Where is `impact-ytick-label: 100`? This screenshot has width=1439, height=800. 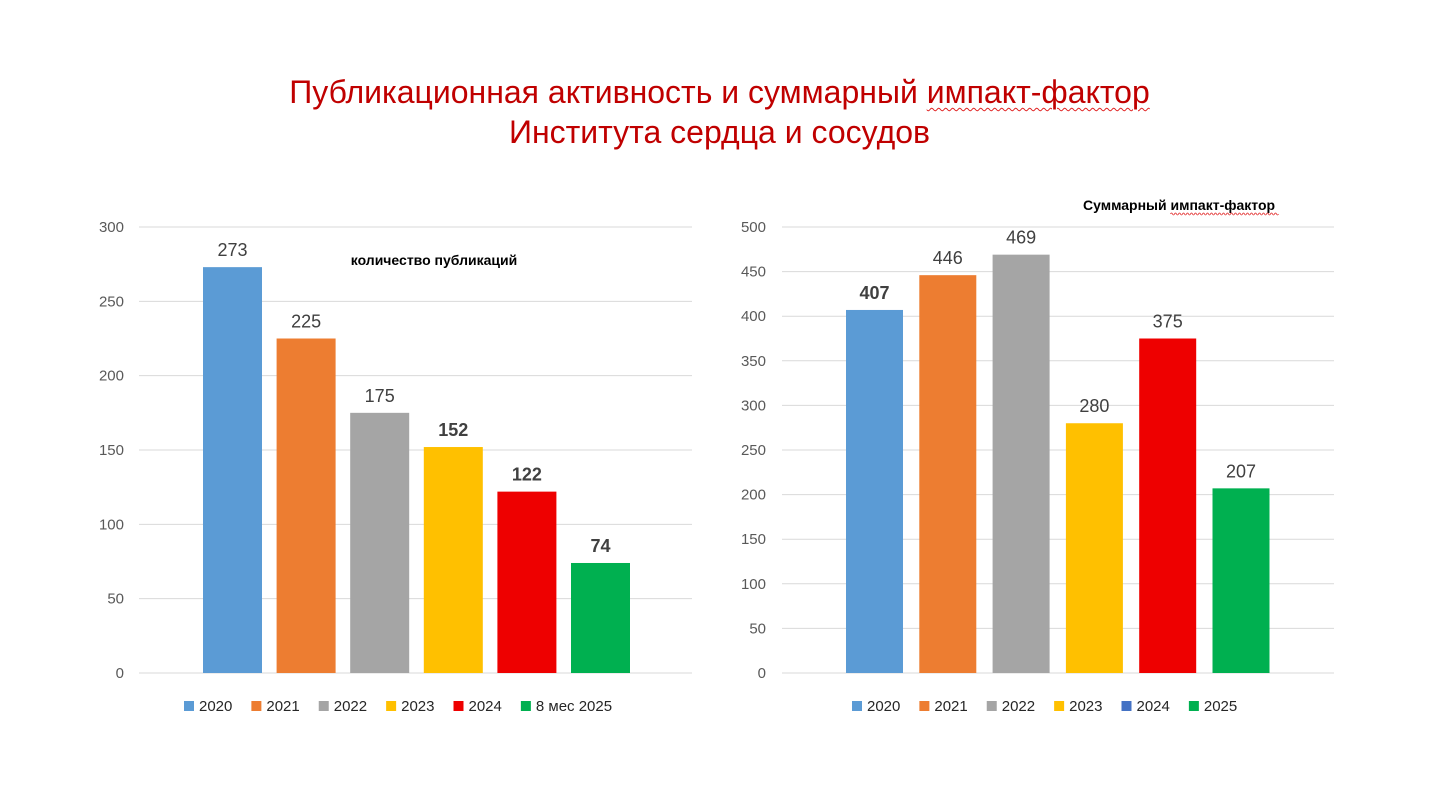
impact-ytick-label: 100 is located at coordinates (753, 584).